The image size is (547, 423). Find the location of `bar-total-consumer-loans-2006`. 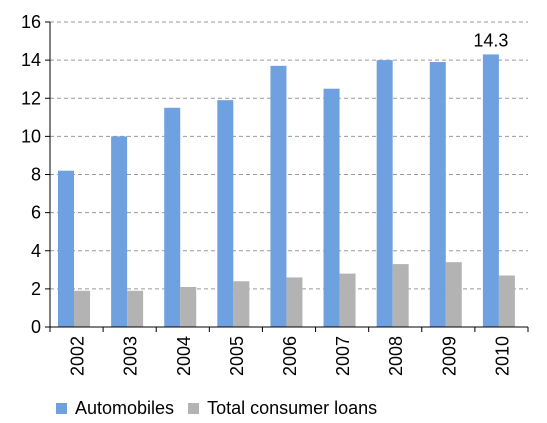

bar-total-consumer-loans-2006 is located at coordinates (294, 302).